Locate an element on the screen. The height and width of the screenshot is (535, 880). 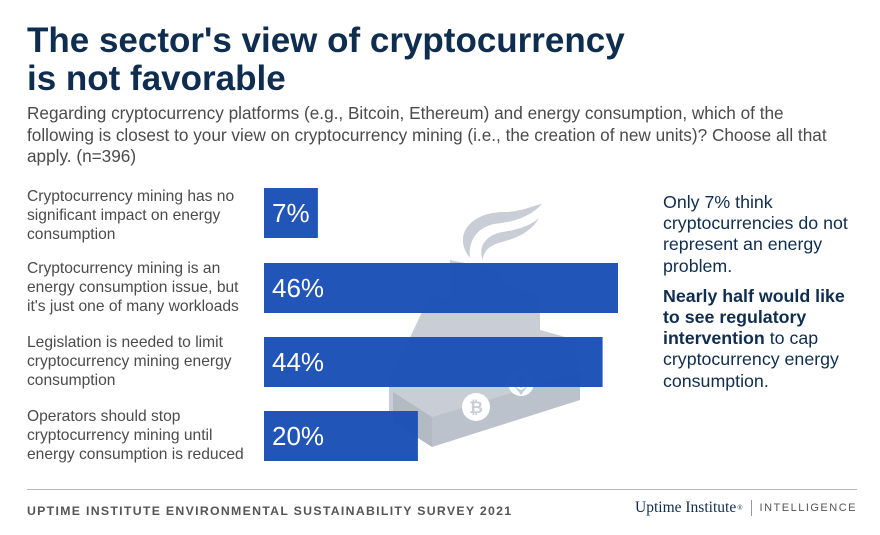
uptime-logo: Uptime Institute ® INTELLIGENCE is located at coordinates (746, 508).